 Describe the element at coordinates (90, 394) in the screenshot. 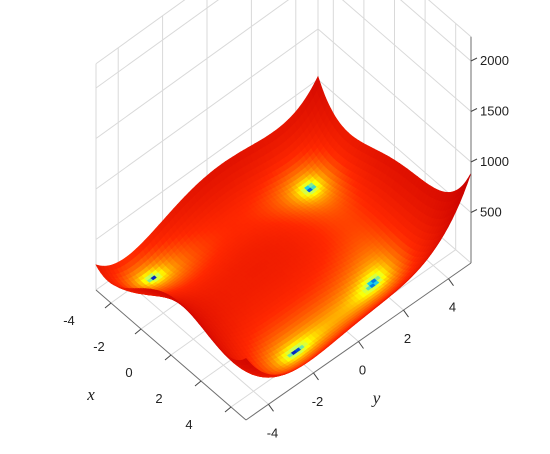

I see `x-axis-label: x` at that location.